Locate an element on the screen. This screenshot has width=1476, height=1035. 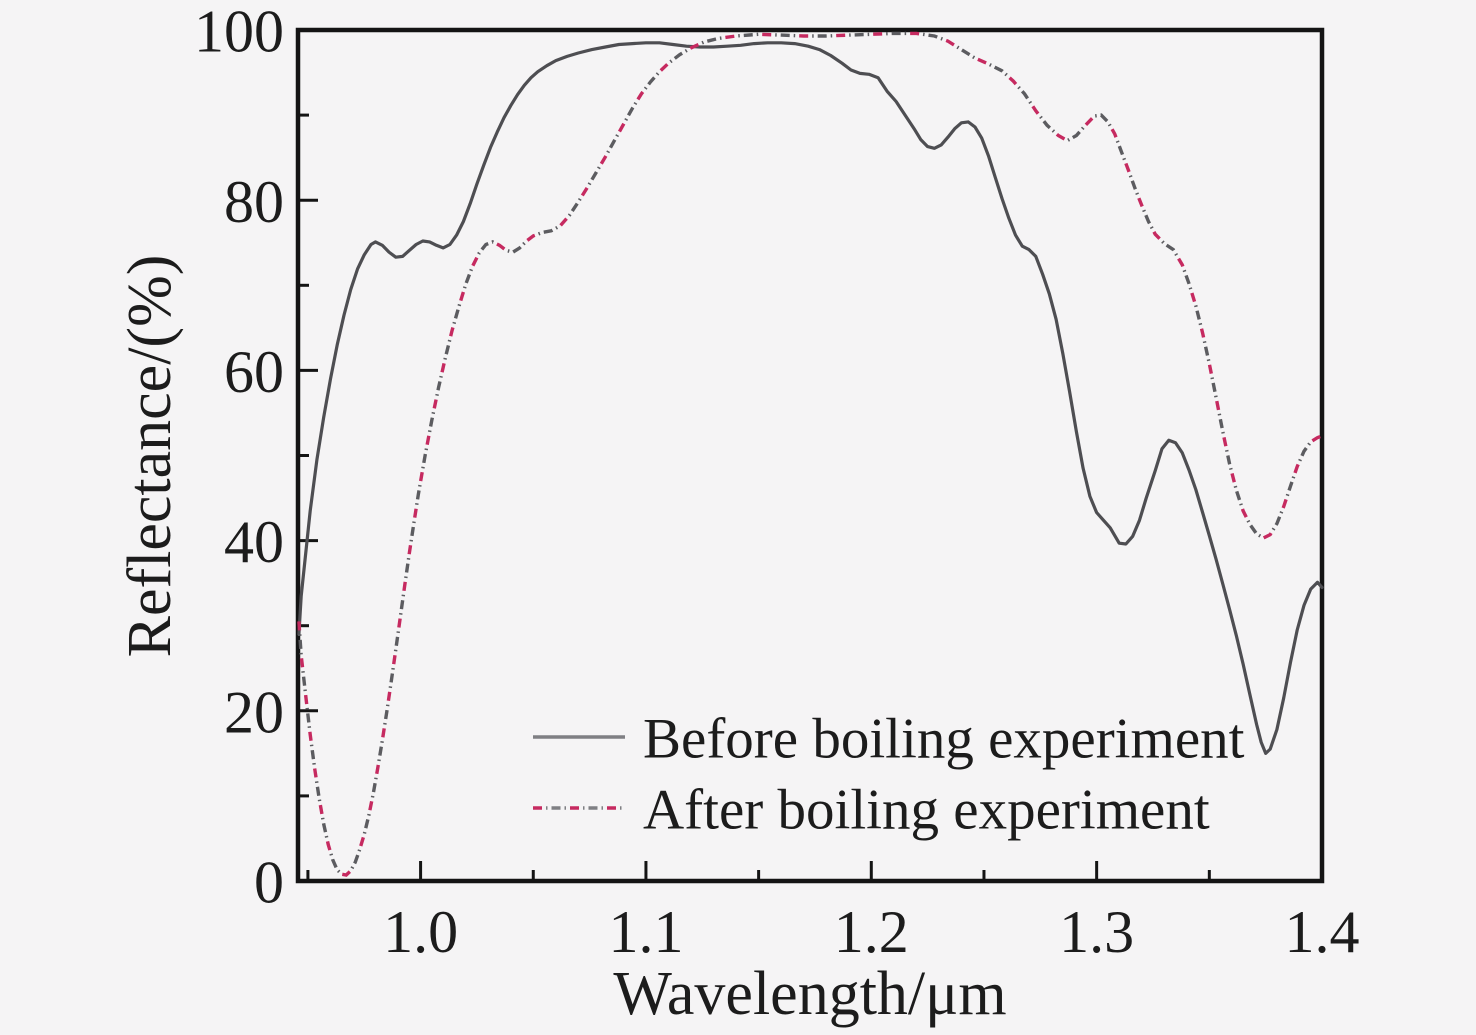
x-axis-title: Wavelength/μm is located at coordinates (809, 994).